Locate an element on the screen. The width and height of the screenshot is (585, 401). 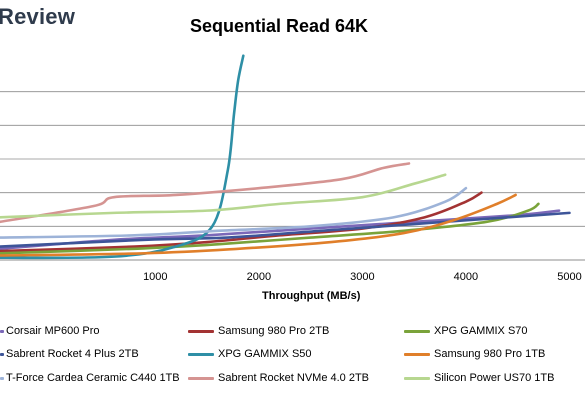
legend-item: XPG GAMMIX S70 is located at coordinates (466, 331).